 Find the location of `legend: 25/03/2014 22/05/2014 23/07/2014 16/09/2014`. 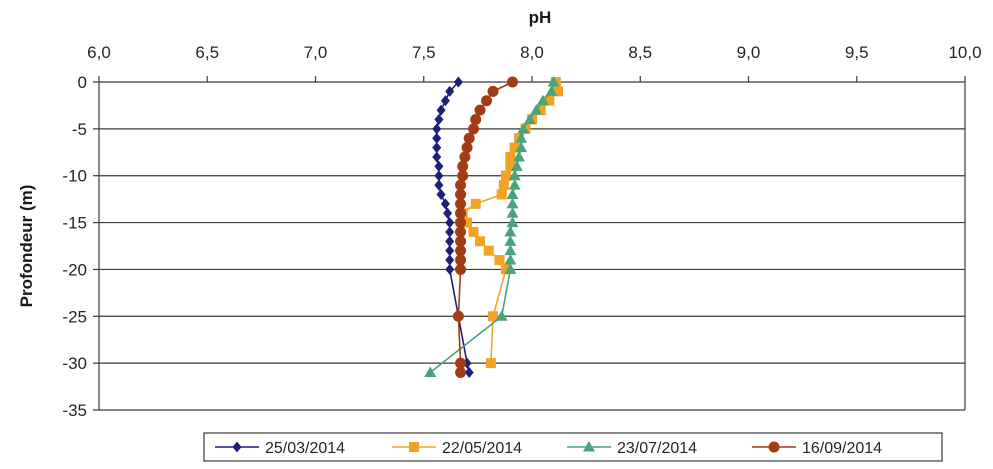

legend: 25/03/2014 22/05/2014 23/07/2014 16/09/2014 is located at coordinates (573, 447).